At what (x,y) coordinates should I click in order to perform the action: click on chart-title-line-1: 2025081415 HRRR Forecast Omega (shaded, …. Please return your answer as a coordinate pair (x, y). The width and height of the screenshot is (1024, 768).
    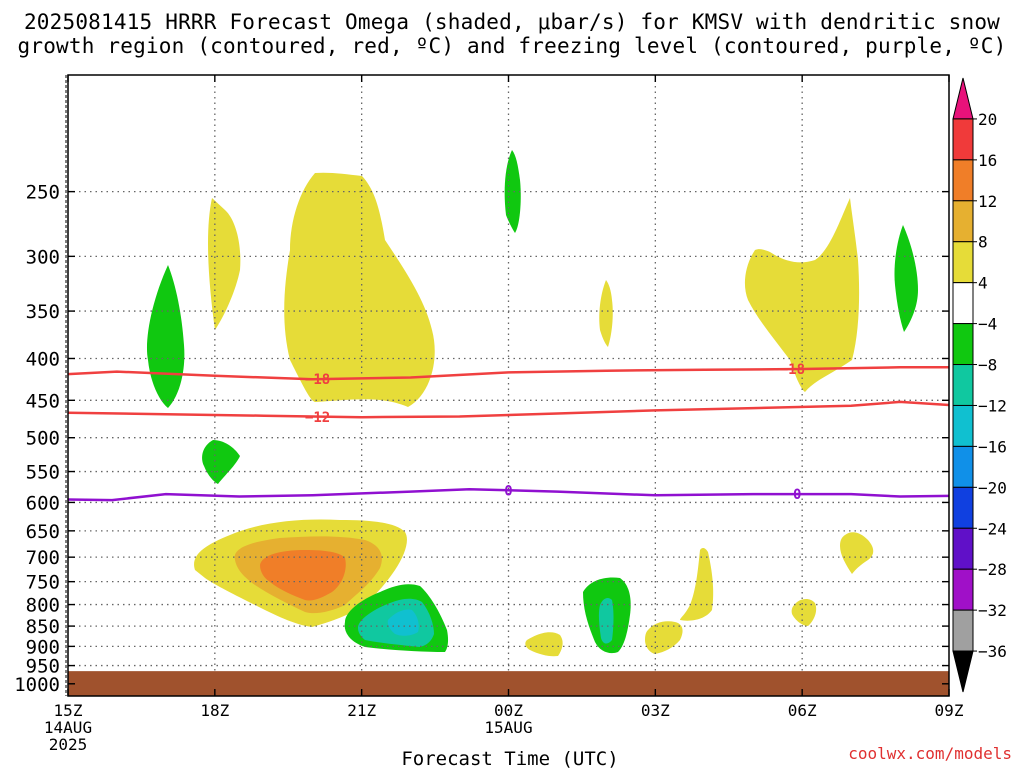
    Looking at the image, I should click on (512, 22).